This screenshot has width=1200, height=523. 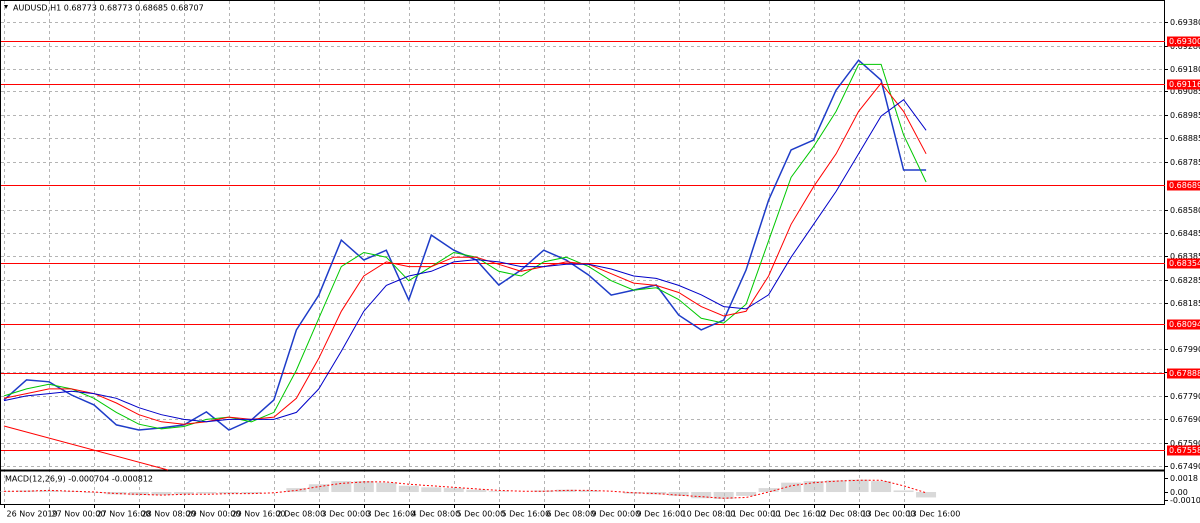 I want to click on x-tick-label: 5 Dec 16:00, so click(x=526, y=514).